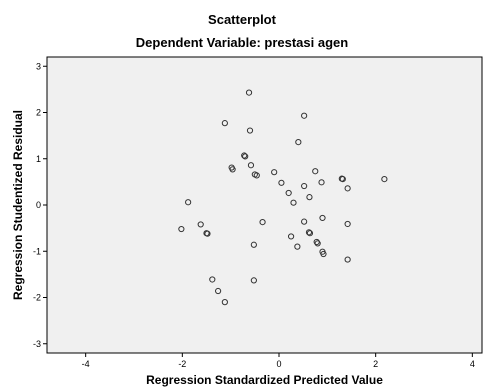 This screenshot has width=484, height=389. Describe the element at coordinates (38, 113) in the screenshot. I see `y-tick-label: 2` at that location.